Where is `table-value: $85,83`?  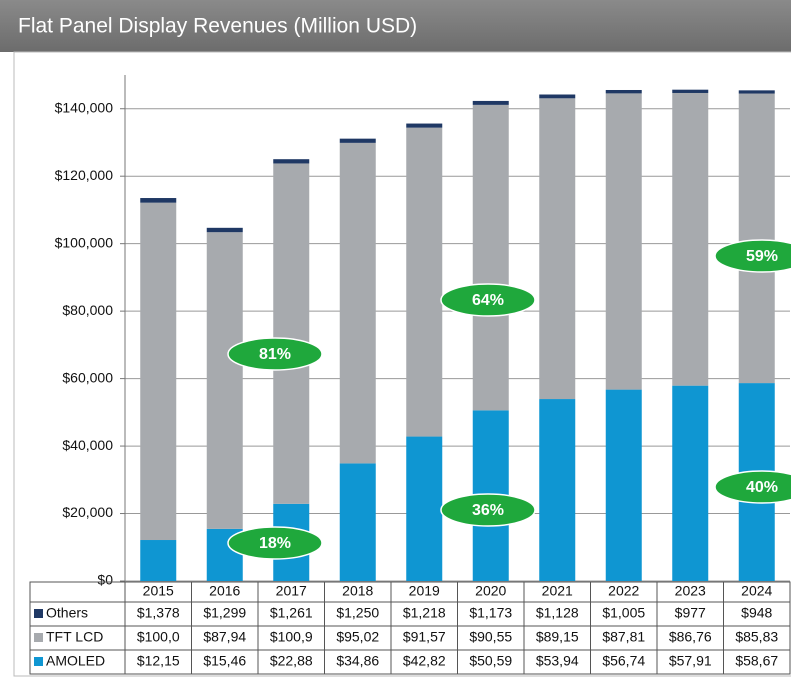 table-value: $85,83 is located at coordinates (756, 637).